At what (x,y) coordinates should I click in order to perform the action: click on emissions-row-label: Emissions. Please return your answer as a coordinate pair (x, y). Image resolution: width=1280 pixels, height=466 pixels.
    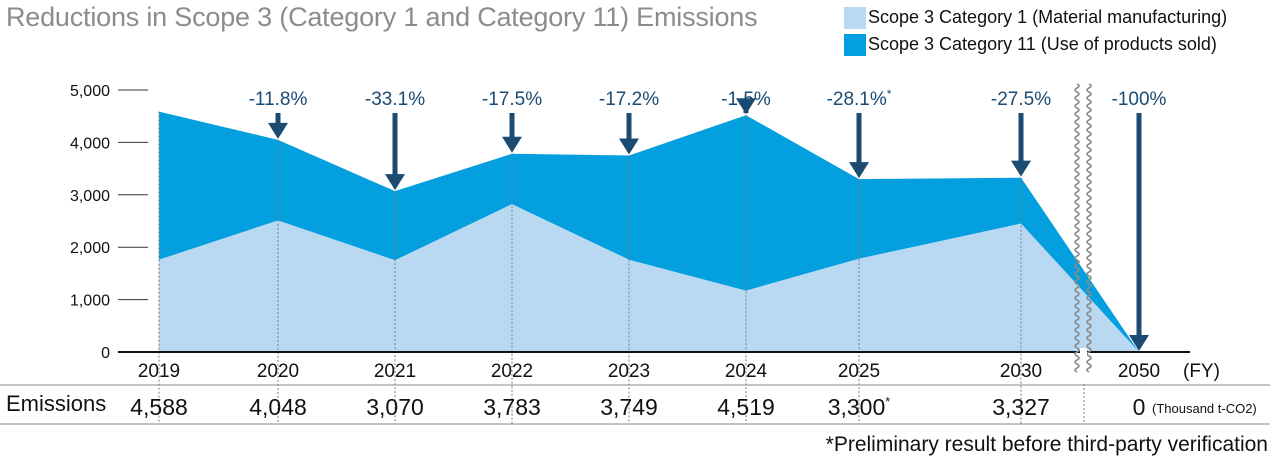
    Looking at the image, I should click on (56, 403).